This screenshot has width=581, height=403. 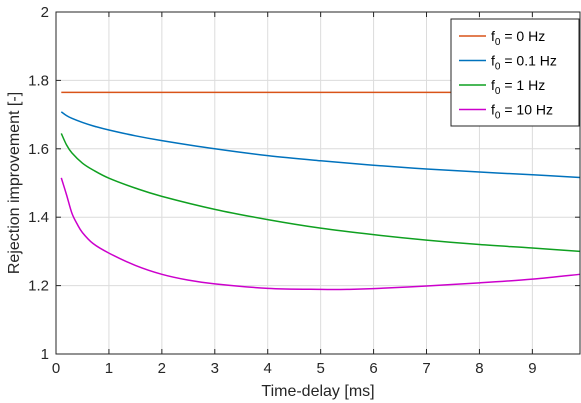 I want to click on x-tick-label: 7, so click(x=426, y=368).